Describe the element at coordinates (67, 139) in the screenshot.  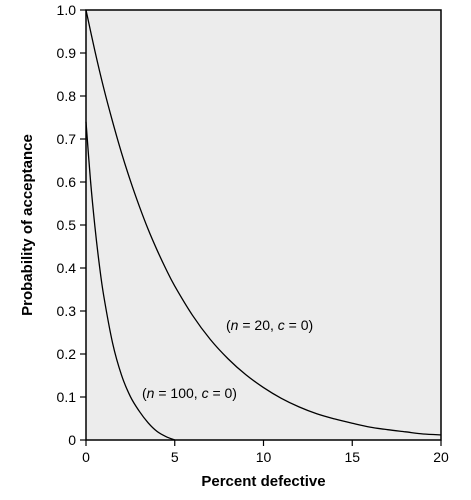
I see `y-tick-label: 0.7` at that location.